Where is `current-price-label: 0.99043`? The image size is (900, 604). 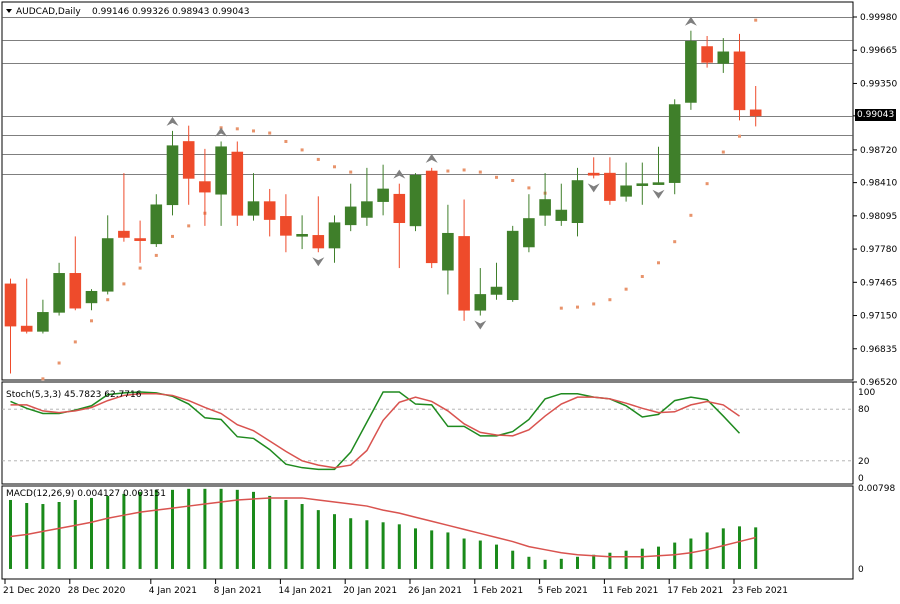
current-price-label: 0.99043 is located at coordinates (876, 114).